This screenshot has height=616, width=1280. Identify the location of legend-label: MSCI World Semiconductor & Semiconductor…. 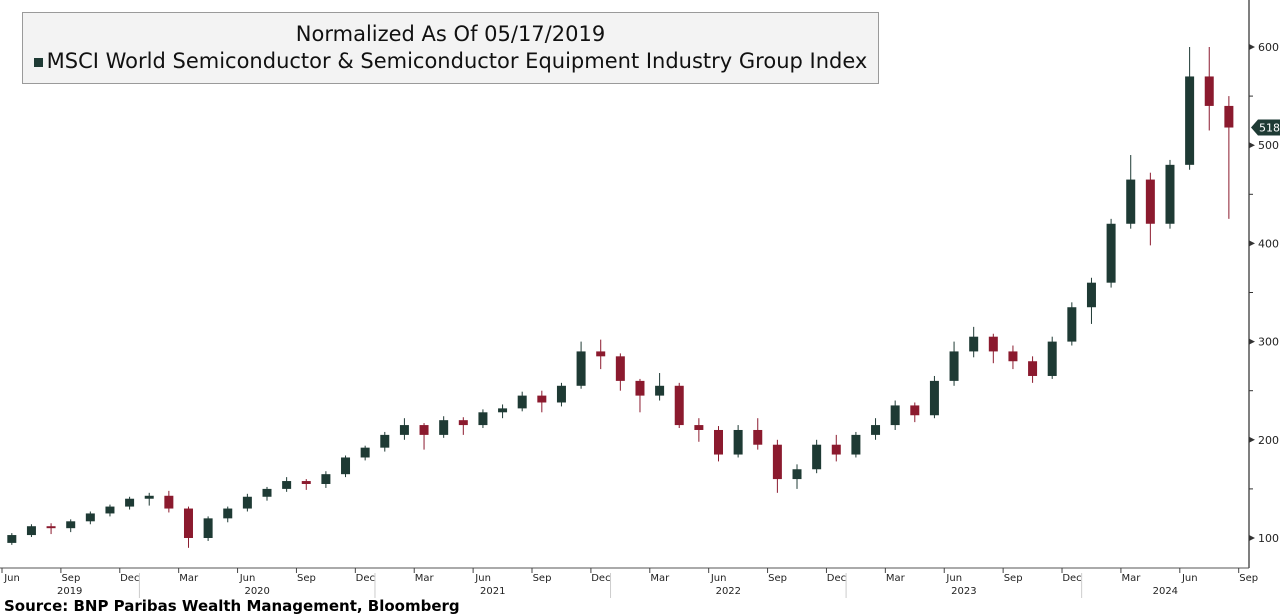
(457, 61).